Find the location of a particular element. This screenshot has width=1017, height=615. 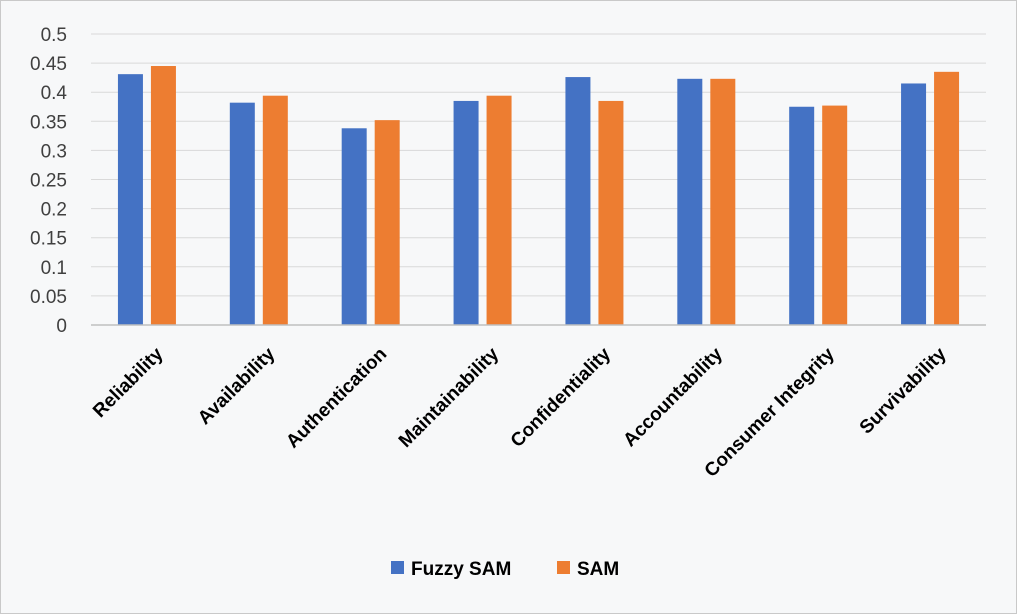

bar-sam-reliability is located at coordinates (163, 195).